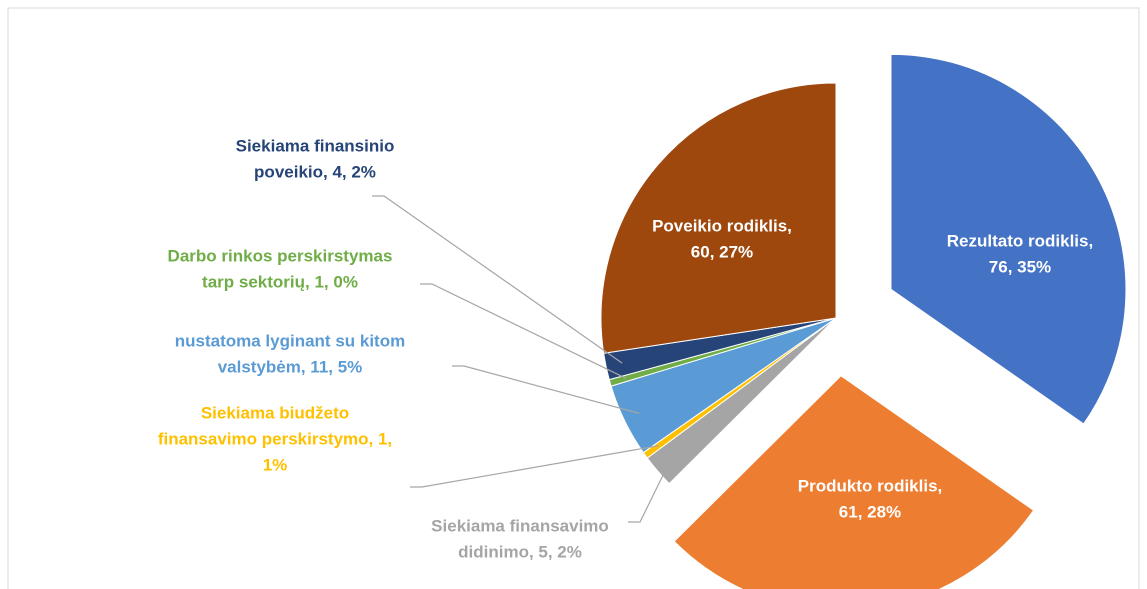 The height and width of the screenshot is (589, 1147). I want to click on data-label: 60, 27%, so click(722, 251).